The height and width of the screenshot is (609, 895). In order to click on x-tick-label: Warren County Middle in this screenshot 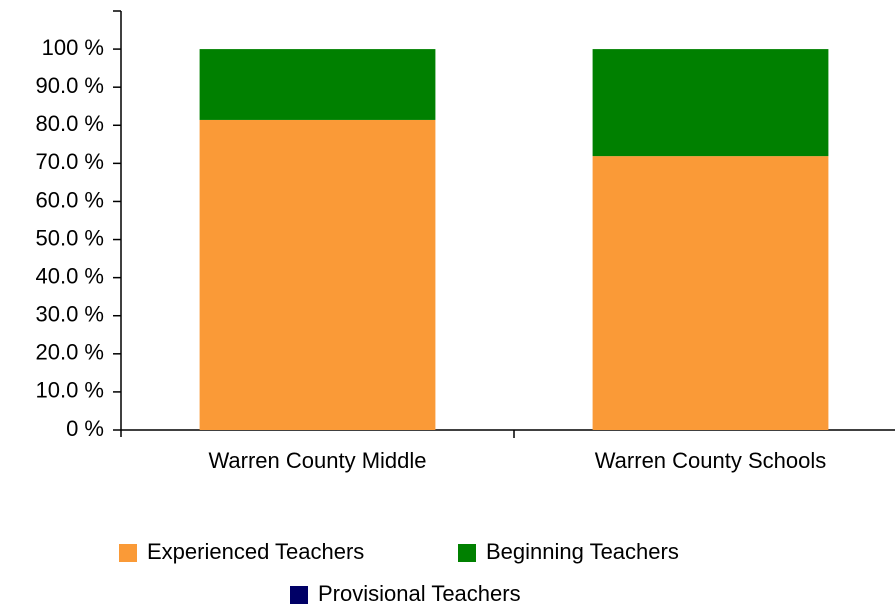, I will do `click(317, 460)`.